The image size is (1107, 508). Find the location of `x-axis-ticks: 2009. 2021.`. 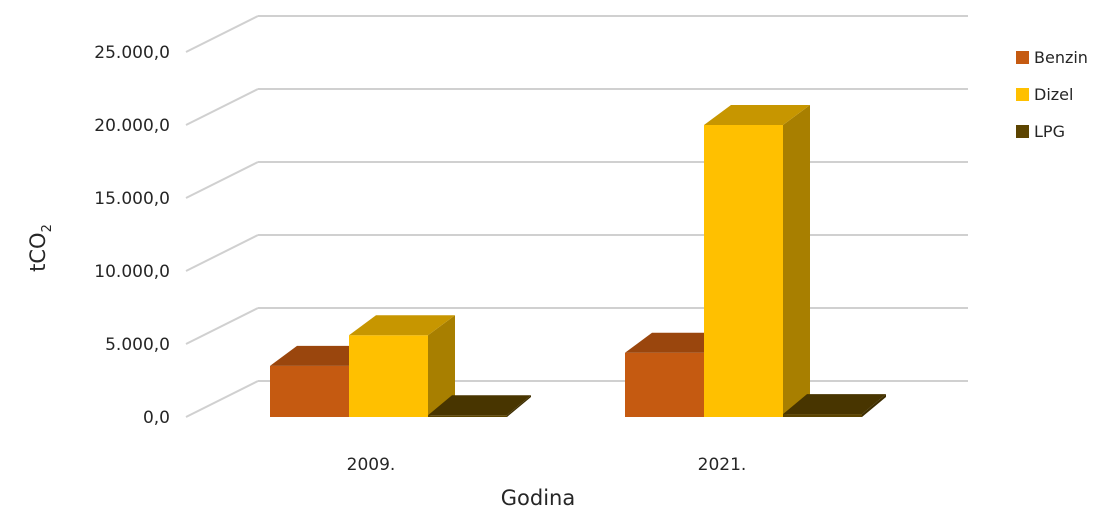

x-axis-ticks: 2009. 2021. is located at coordinates (547, 465).